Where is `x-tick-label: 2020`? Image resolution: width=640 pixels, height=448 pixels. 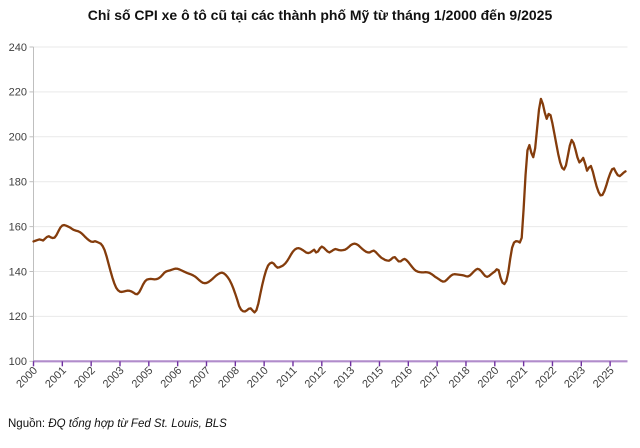
x-tick-label: 2020 is located at coordinates (489, 378).